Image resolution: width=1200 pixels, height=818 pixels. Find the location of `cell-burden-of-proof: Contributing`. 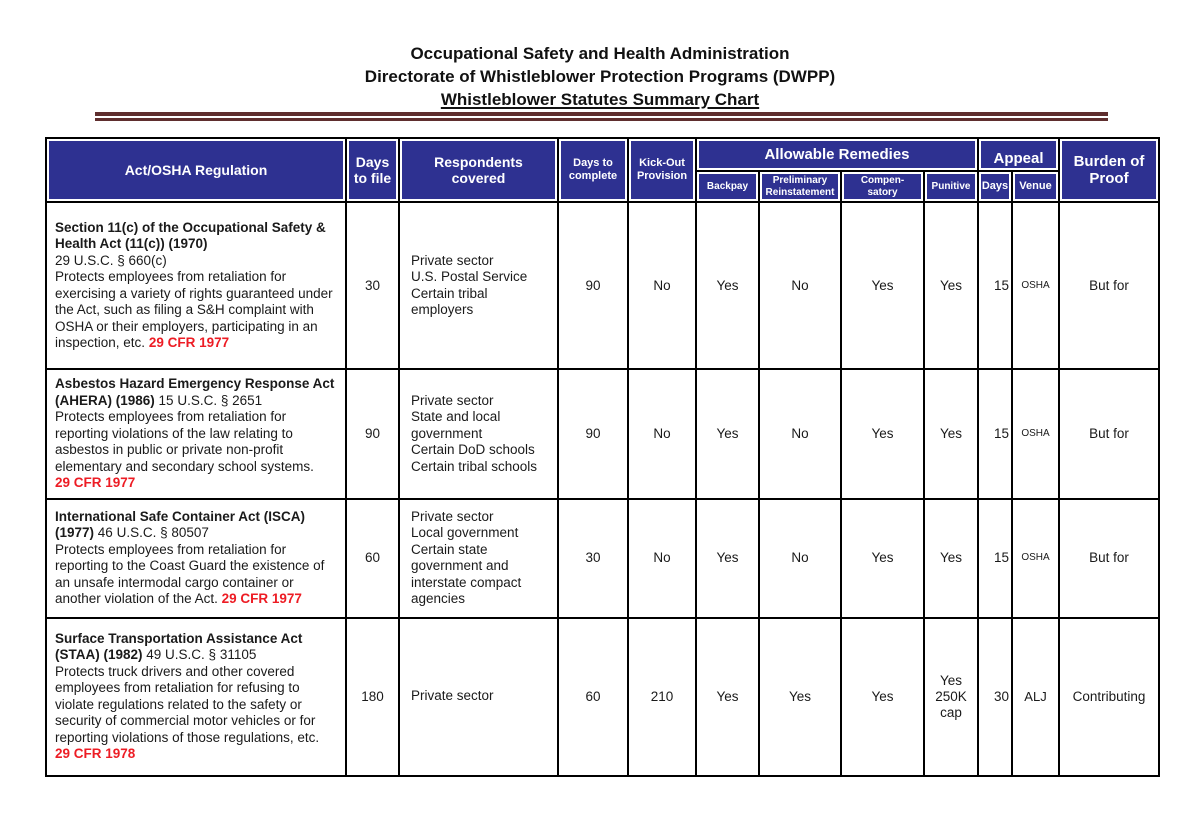

cell-burden-of-proof: Contributing is located at coordinates (1109, 696).